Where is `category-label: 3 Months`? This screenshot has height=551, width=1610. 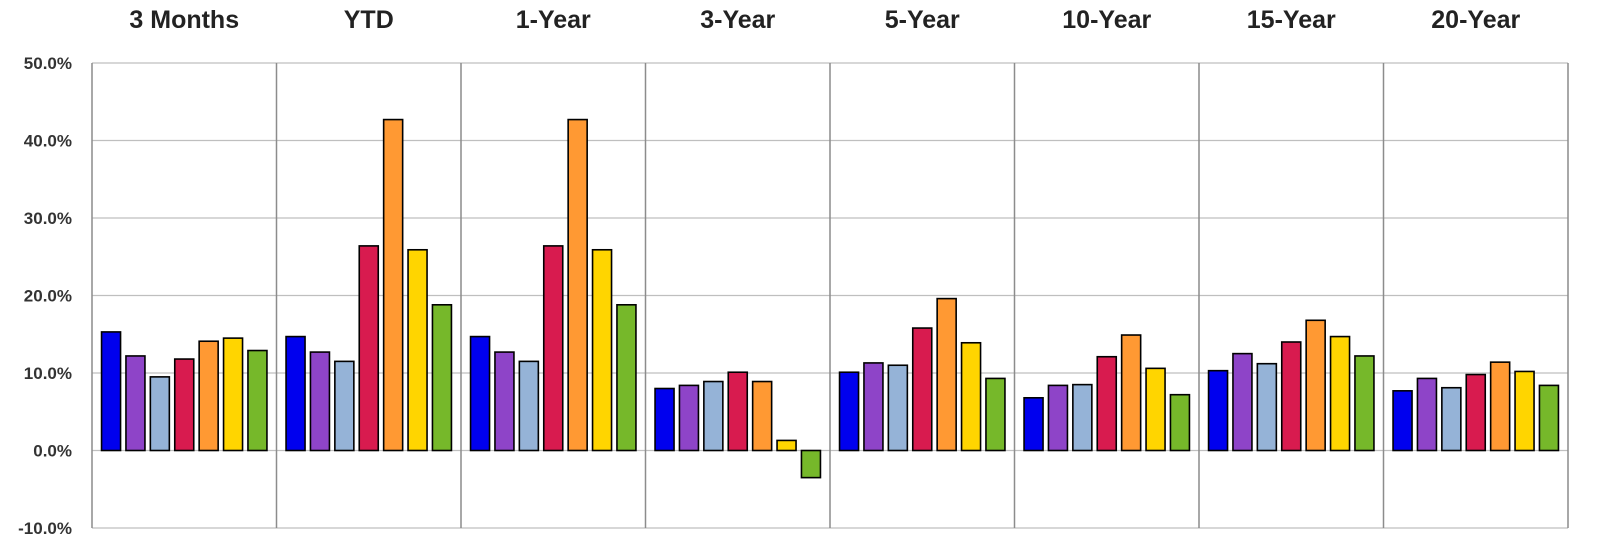
category-label: 3 Months is located at coordinates (184, 20).